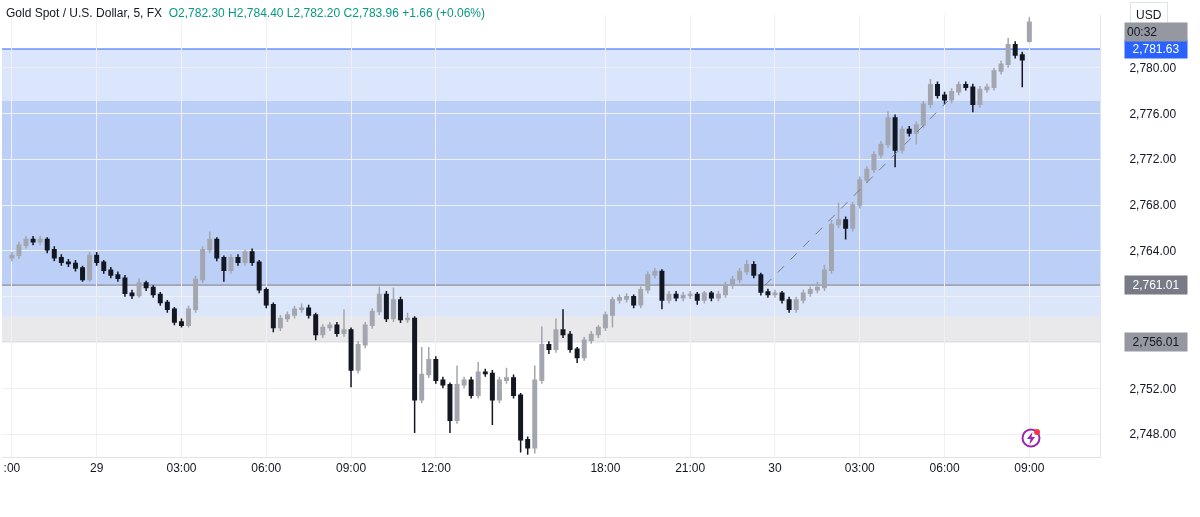 The height and width of the screenshot is (517, 1200). I want to click on y-tick-label: 2,776.00, so click(1153, 113).